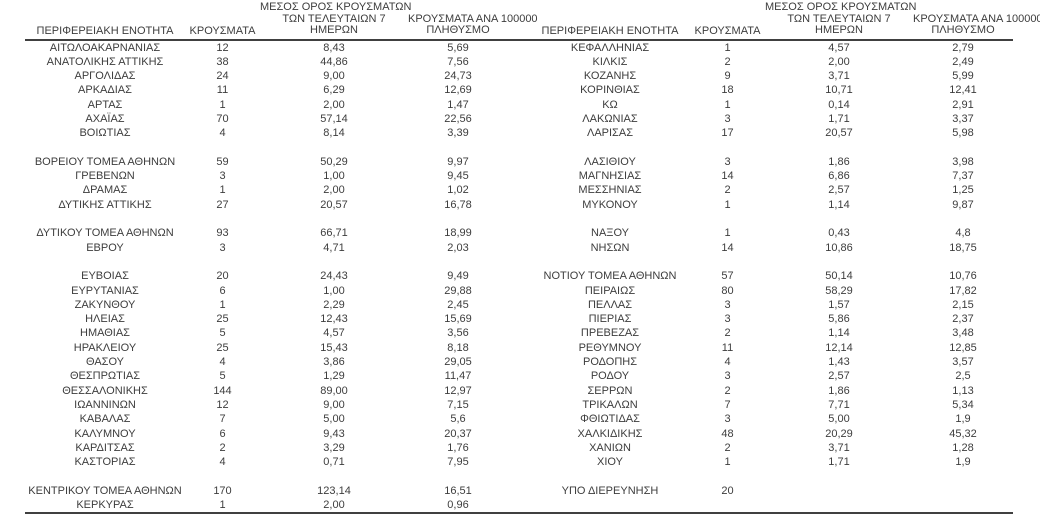  What do you see at coordinates (963, 204) in the screenshot?
I see `per100k-cell: 9,87` at bounding box center [963, 204].